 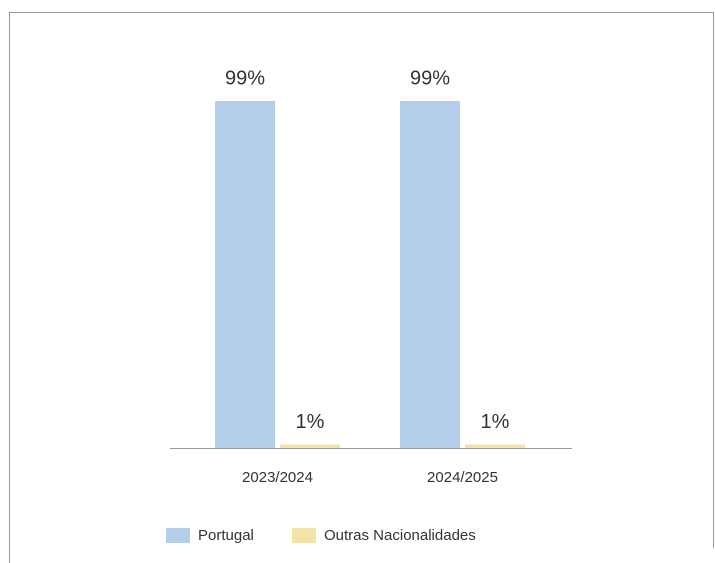 I want to click on legend-label: Outras Nacionalidades, so click(x=400, y=535).